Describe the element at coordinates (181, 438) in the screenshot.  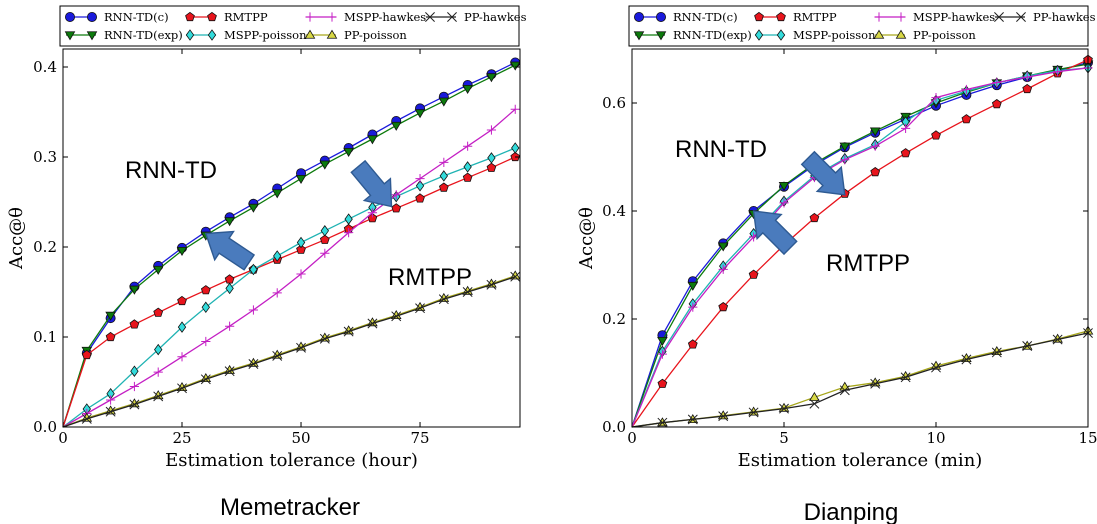
I see `x-tick-label: 25` at that location.